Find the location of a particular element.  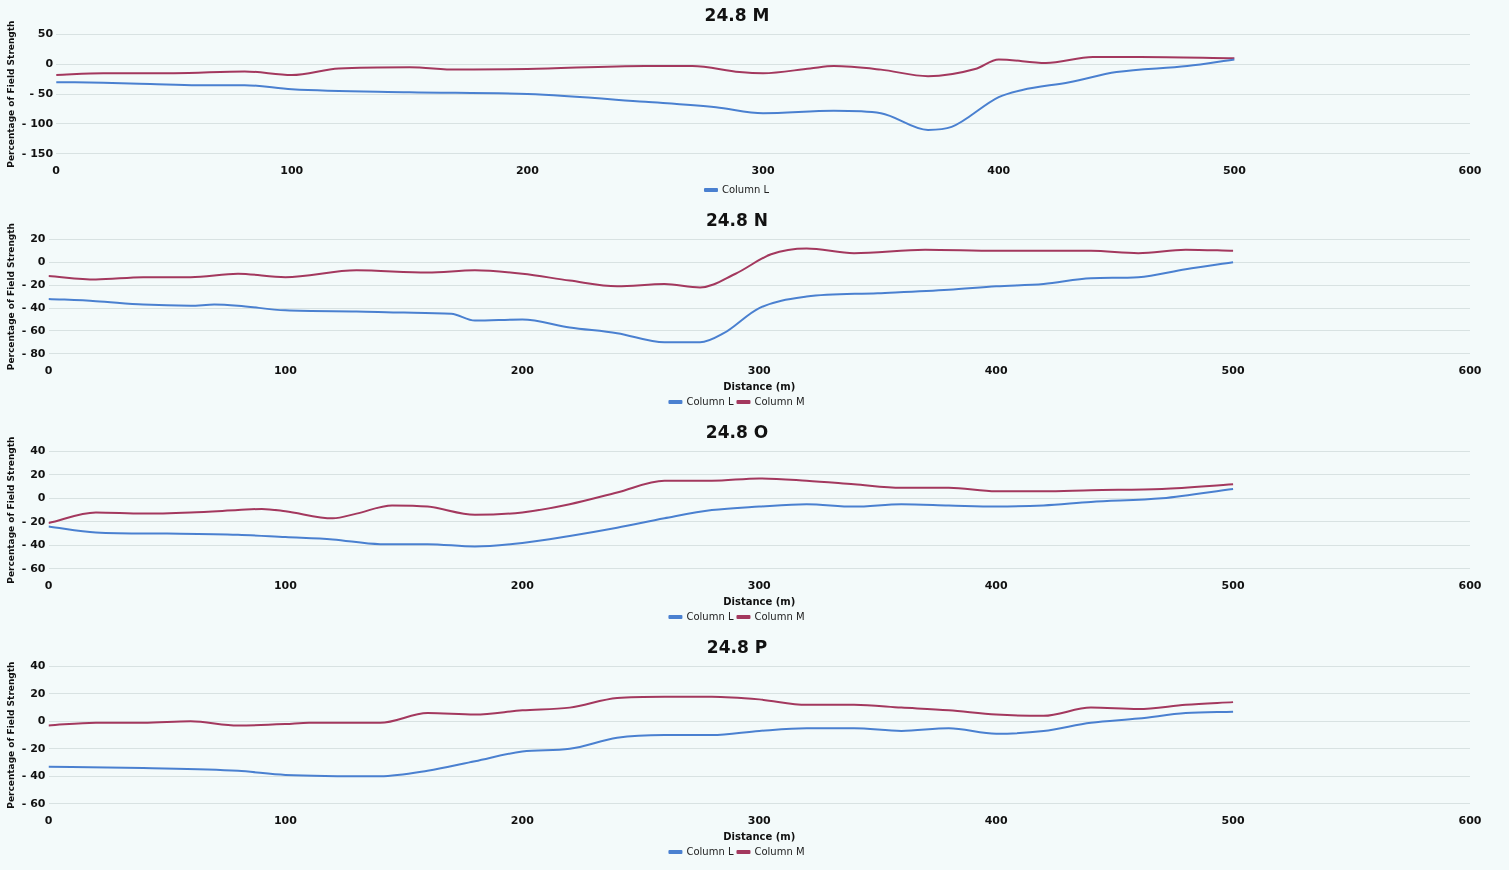

chart-title: 24.8 P is located at coordinates (737, 646).